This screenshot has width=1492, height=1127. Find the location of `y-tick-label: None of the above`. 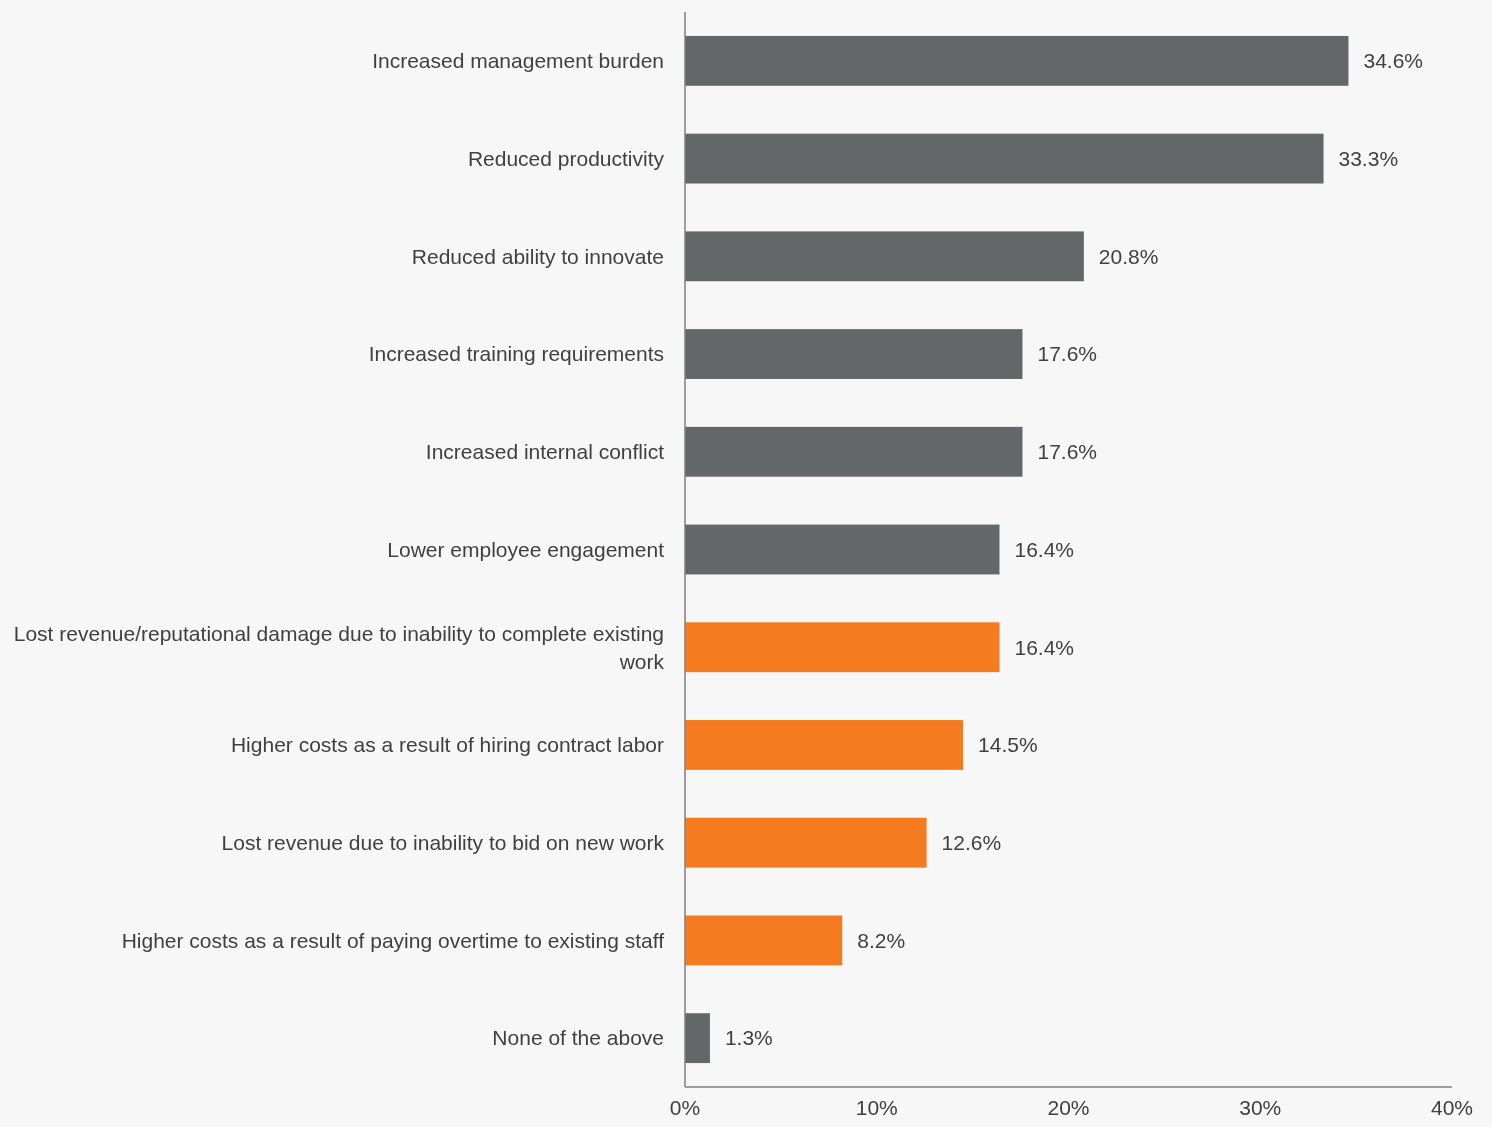

y-tick-label: None of the above is located at coordinates (578, 1038).